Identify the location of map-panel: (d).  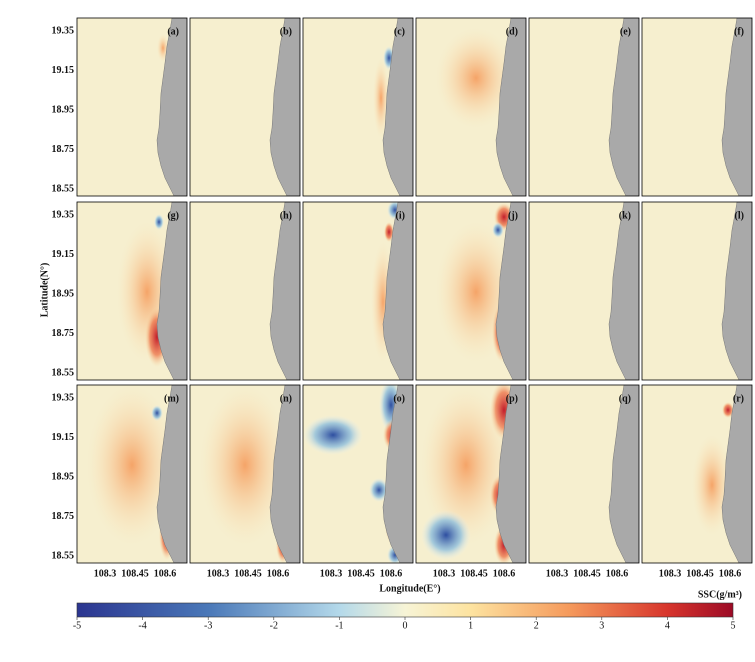
(471, 107).